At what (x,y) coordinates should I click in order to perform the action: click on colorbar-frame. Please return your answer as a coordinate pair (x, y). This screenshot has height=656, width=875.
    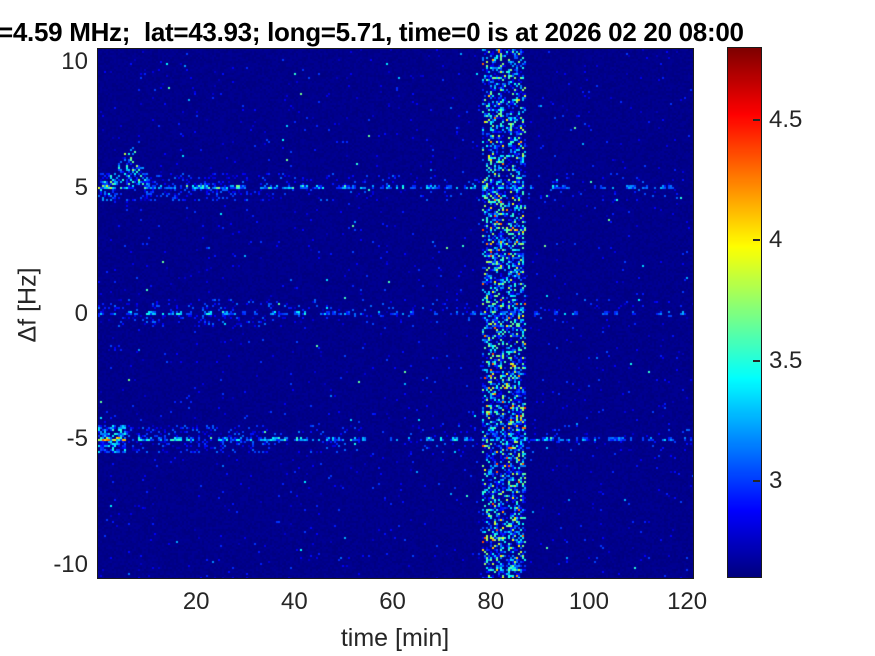
    Looking at the image, I should click on (744, 312).